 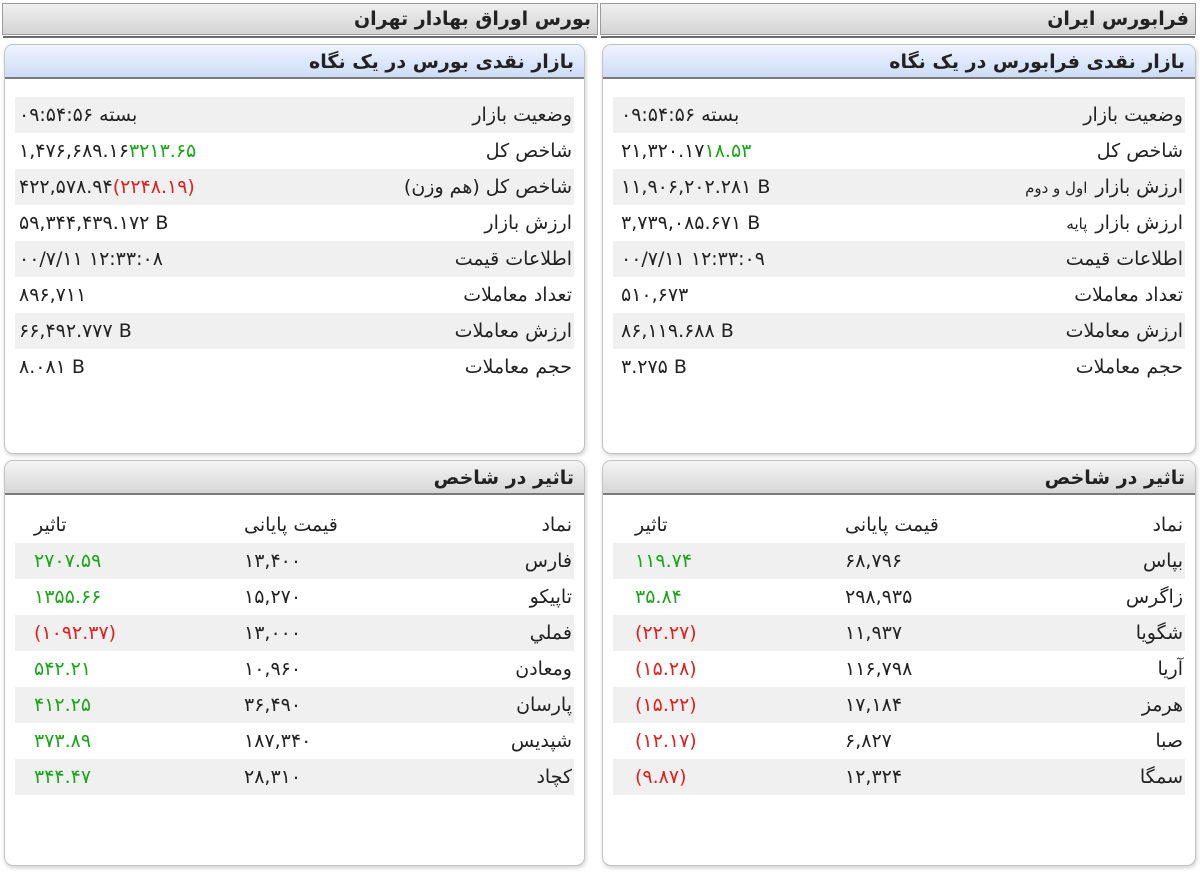 I want to click on farabourse-header-label: فرابورس ایران, so click(x=1118, y=19).